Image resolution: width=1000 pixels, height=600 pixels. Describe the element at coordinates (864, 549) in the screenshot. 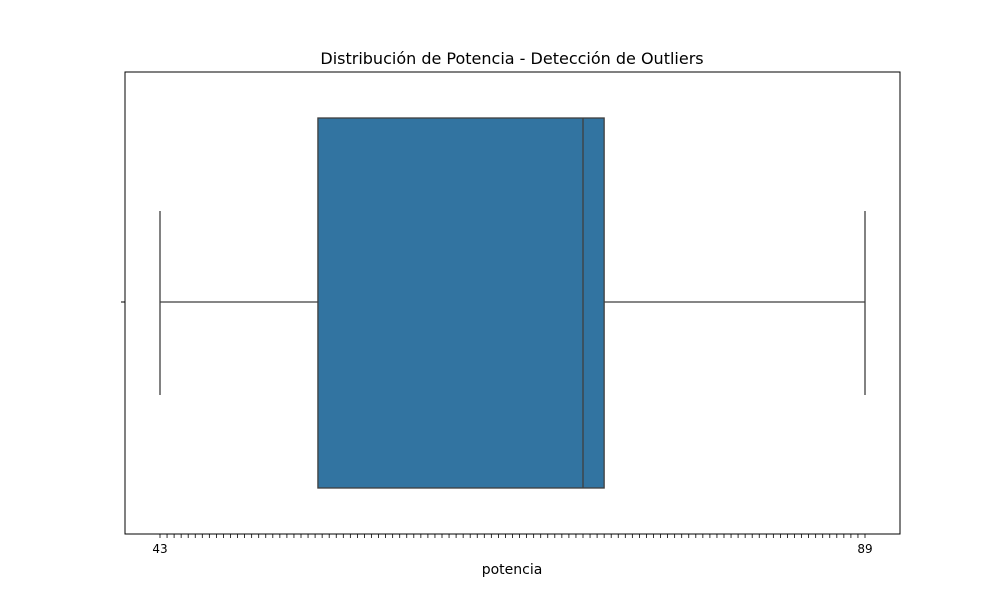

I see `x-tick-label: 89` at that location.